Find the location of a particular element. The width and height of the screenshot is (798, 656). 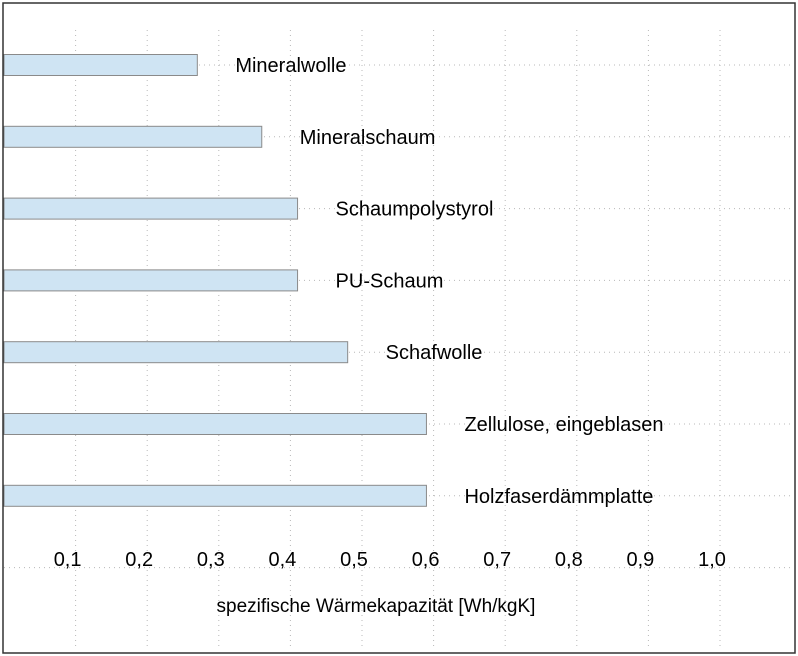

x-tick-label: 0,6 is located at coordinates (426, 560).